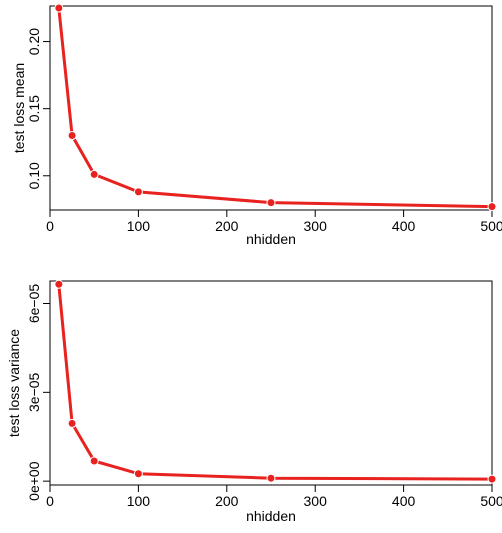 The image size is (502, 533). Describe the element at coordinates (34, 392) in the screenshot. I see `y-tick-label: 3e−05` at that location.